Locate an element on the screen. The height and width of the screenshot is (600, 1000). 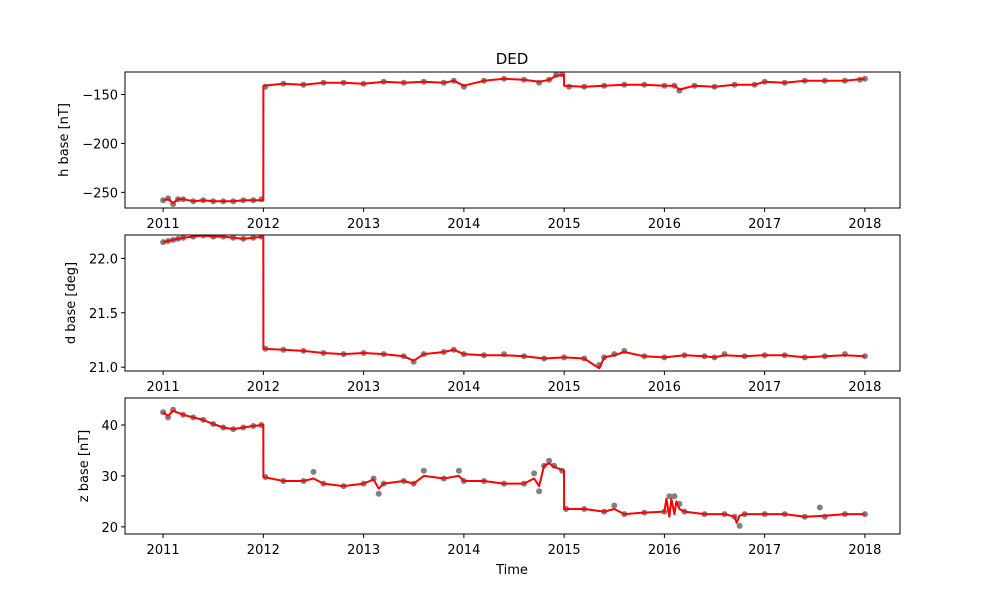
y-tick-label: −200 is located at coordinates (100, 144).